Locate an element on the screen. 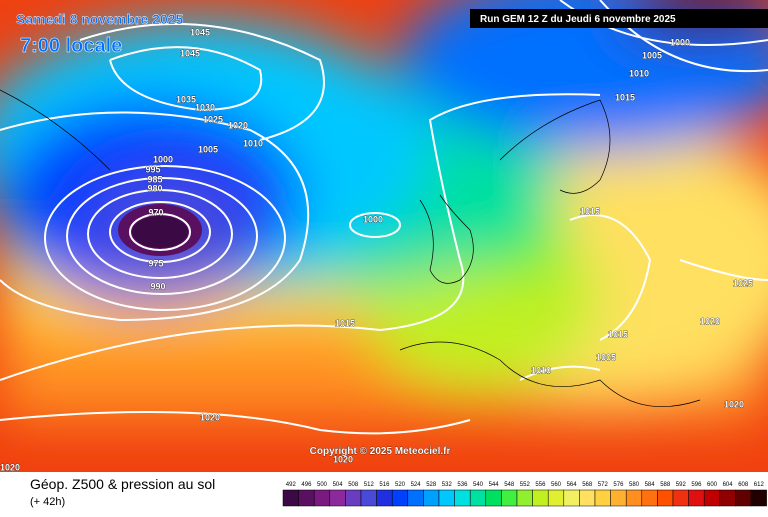 Image resolution: width=768 pixels, height=517 pixels. isobar-label: 985 is located at coordinates (154, 179).